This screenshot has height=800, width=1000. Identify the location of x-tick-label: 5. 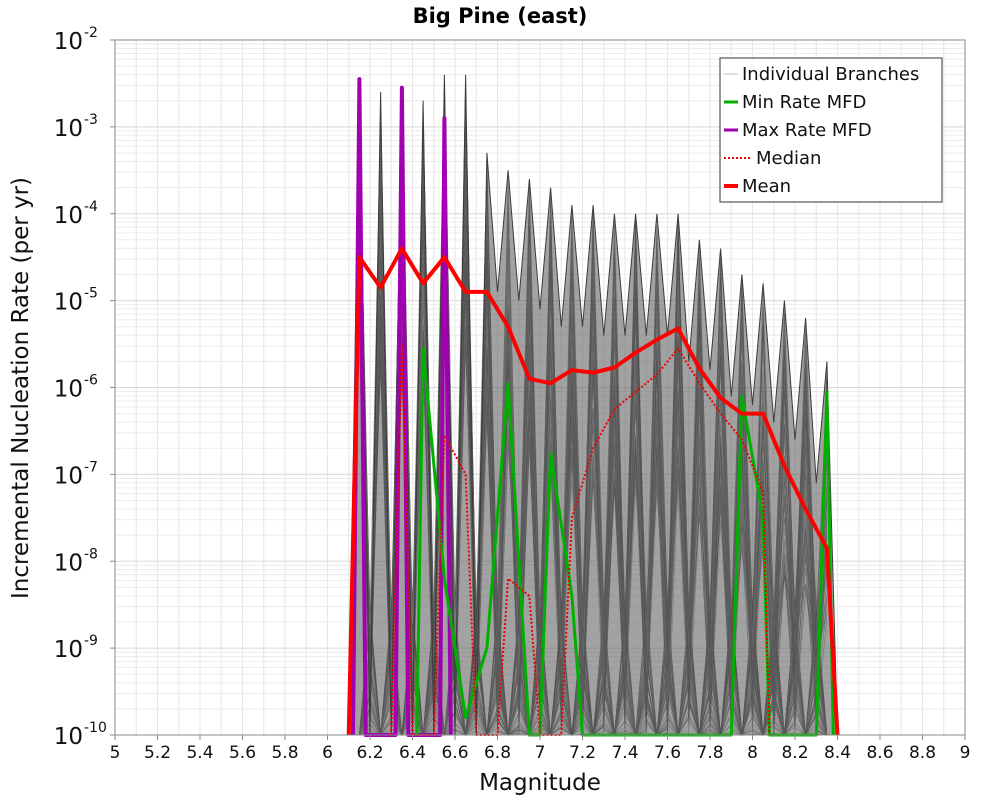
(115, 753).